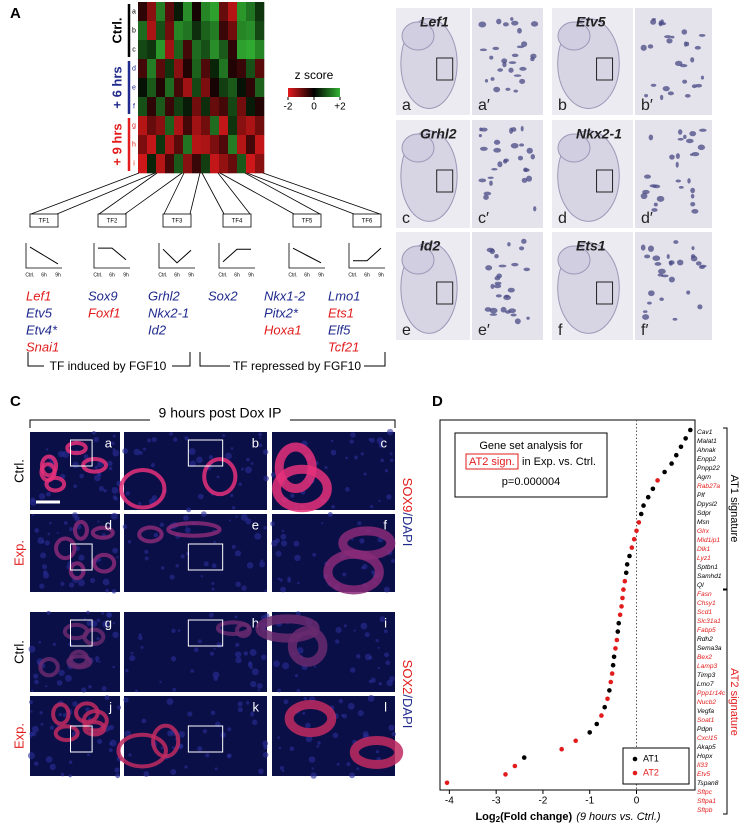 The width and height of the screenshot is (740, 827). Describe the element at coordinates (559, 462) in the screenshot. I see `annotation-text: in Exp. vs. Ctrl.` at that location.